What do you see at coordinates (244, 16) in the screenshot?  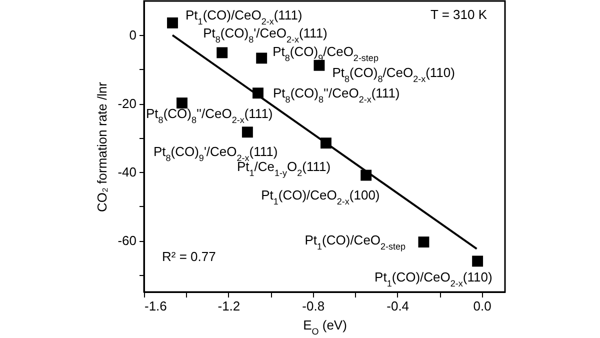 I see `data-label: Pt$_{1}$(CO)/CeO$_{2-x}$(111)` at bounding box center [244, 16].